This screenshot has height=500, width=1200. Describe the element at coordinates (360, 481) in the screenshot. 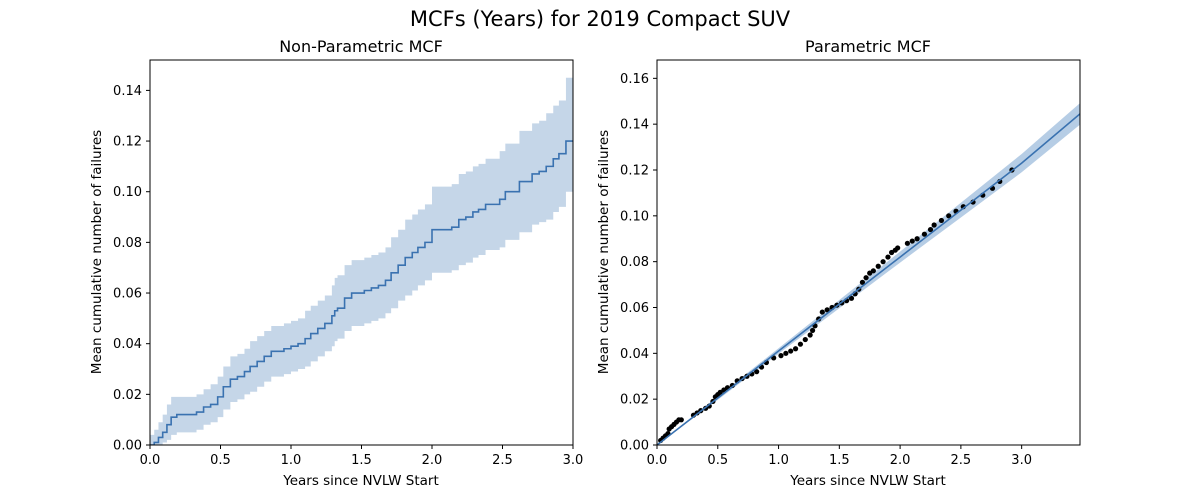

I see `chart-non-parametric-xlabel: Years since NVLW Start` at that location.